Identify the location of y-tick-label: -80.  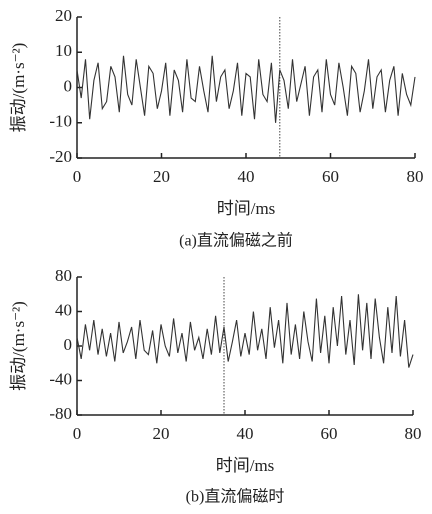
(60, 413).